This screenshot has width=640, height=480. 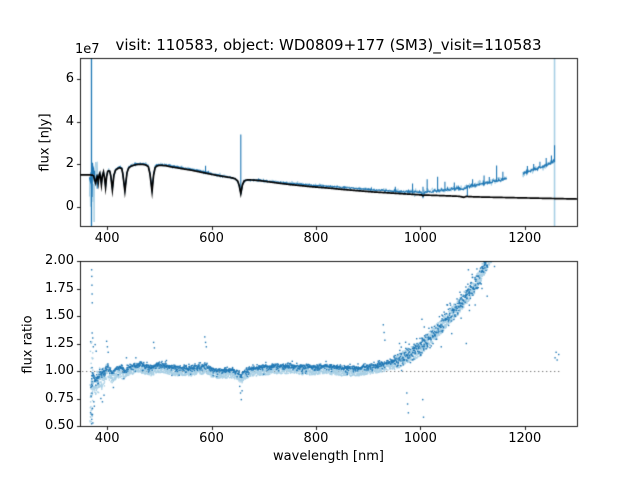 I want to click on bottom-y-tick-label: 1.25, so click(x=59, y=343).